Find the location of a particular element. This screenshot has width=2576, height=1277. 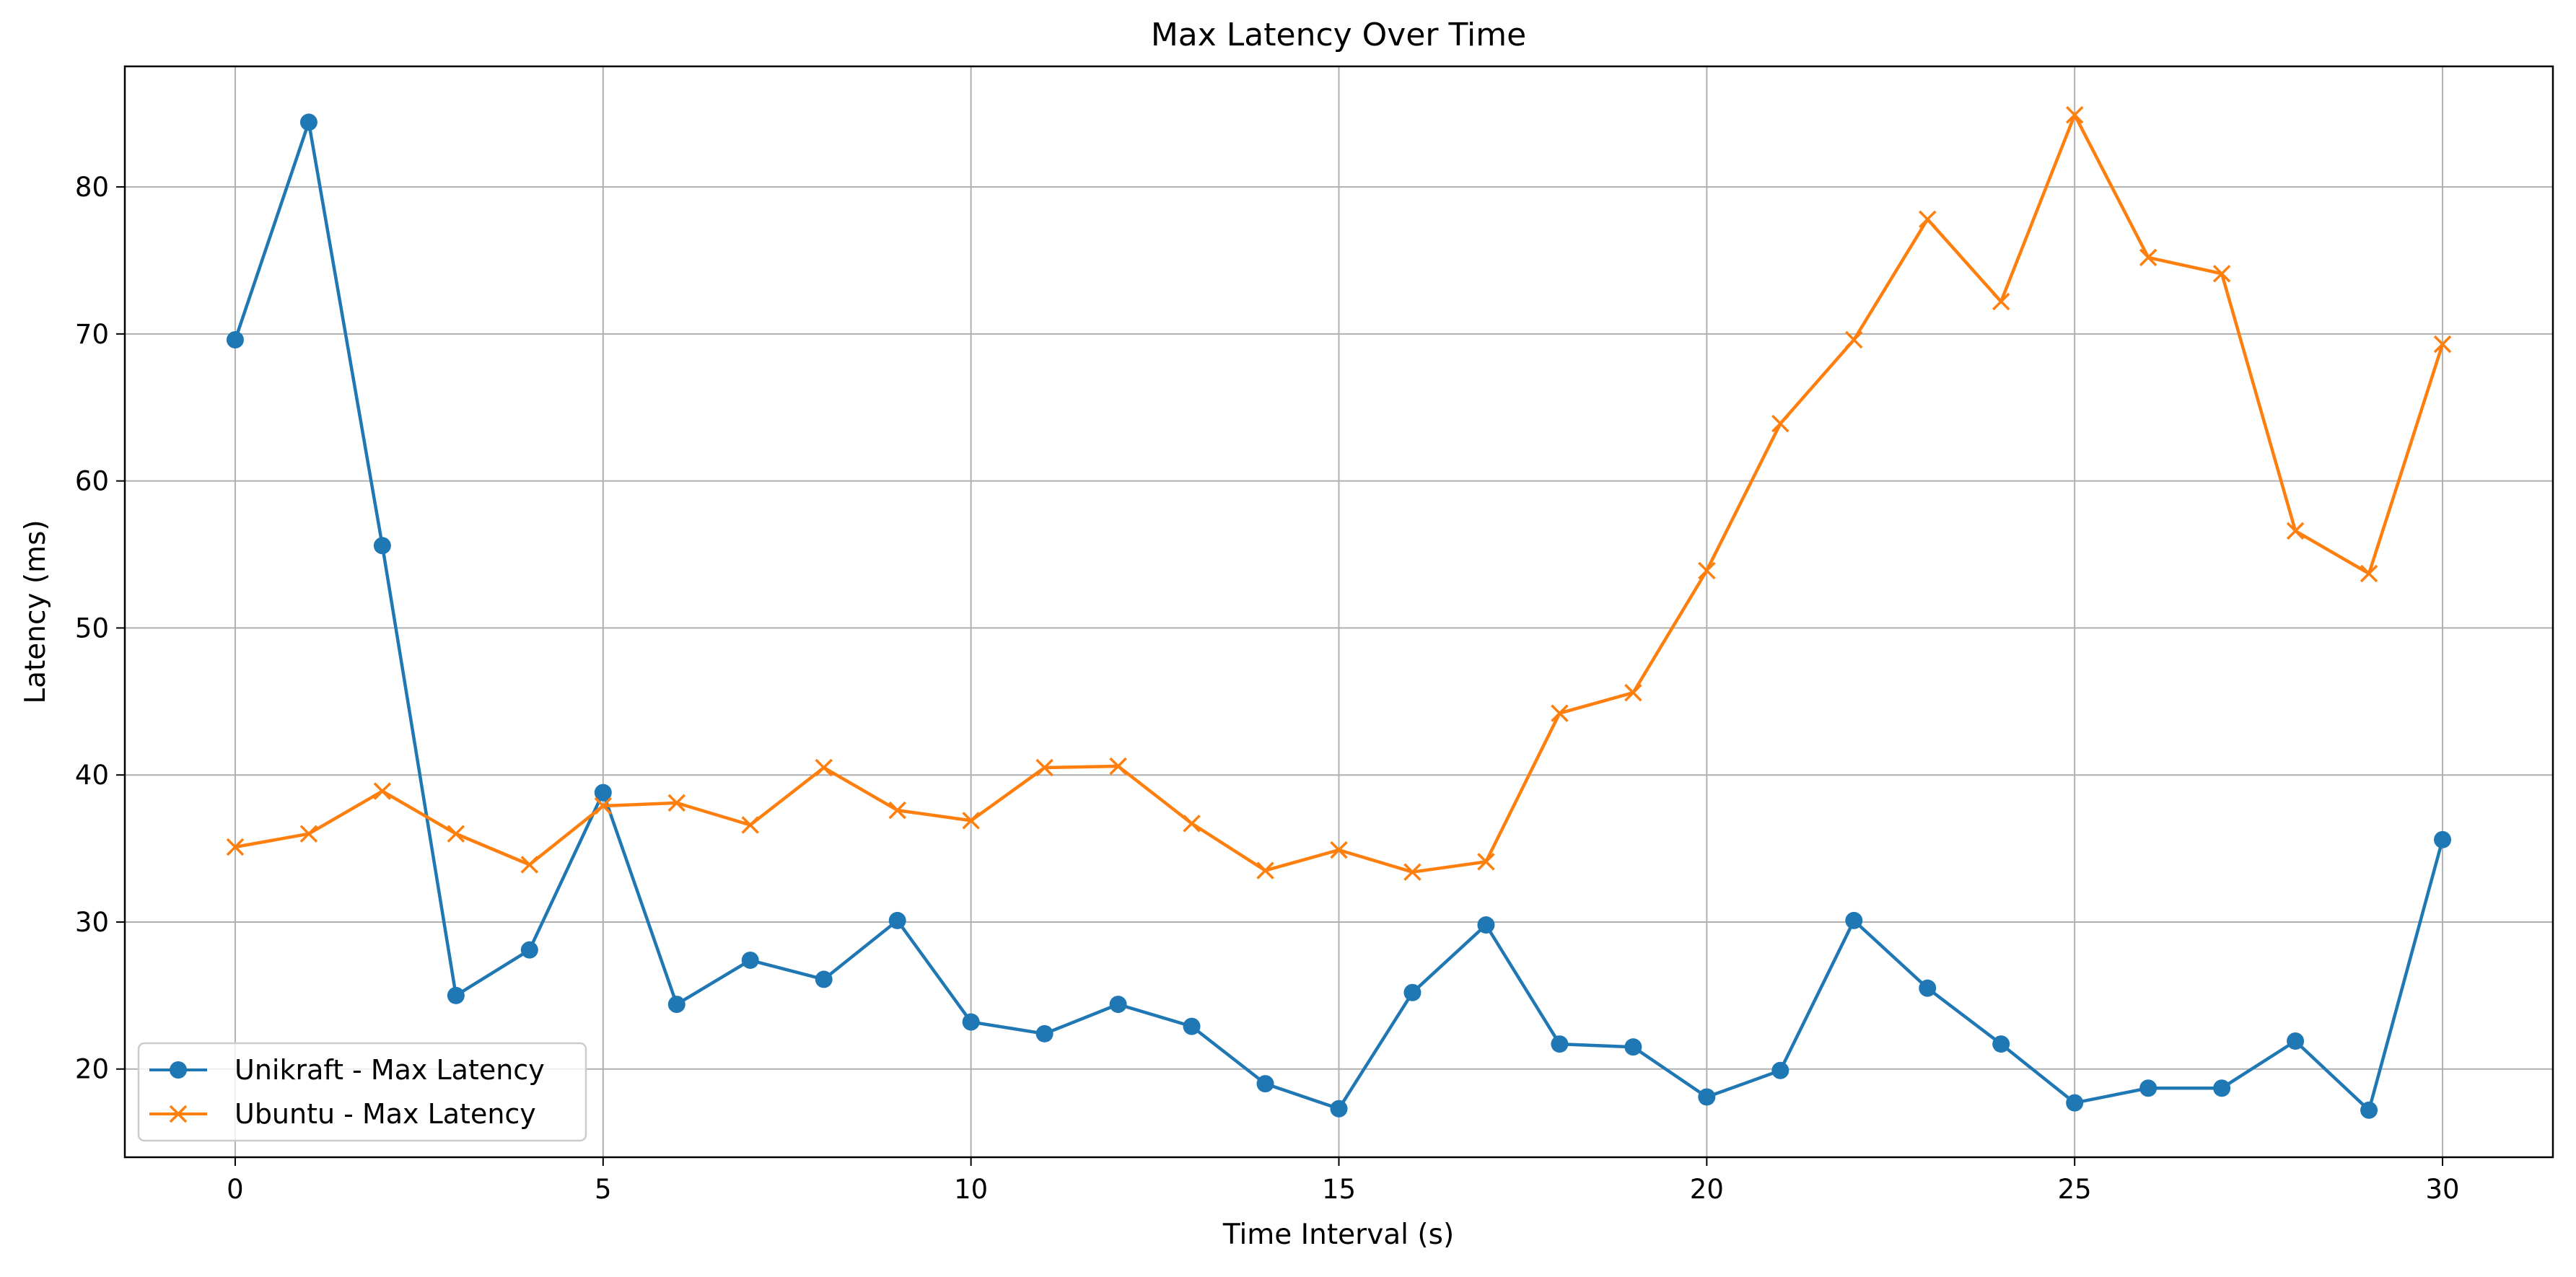

y-tick-label: 80 is located at coordinates (92, 188).